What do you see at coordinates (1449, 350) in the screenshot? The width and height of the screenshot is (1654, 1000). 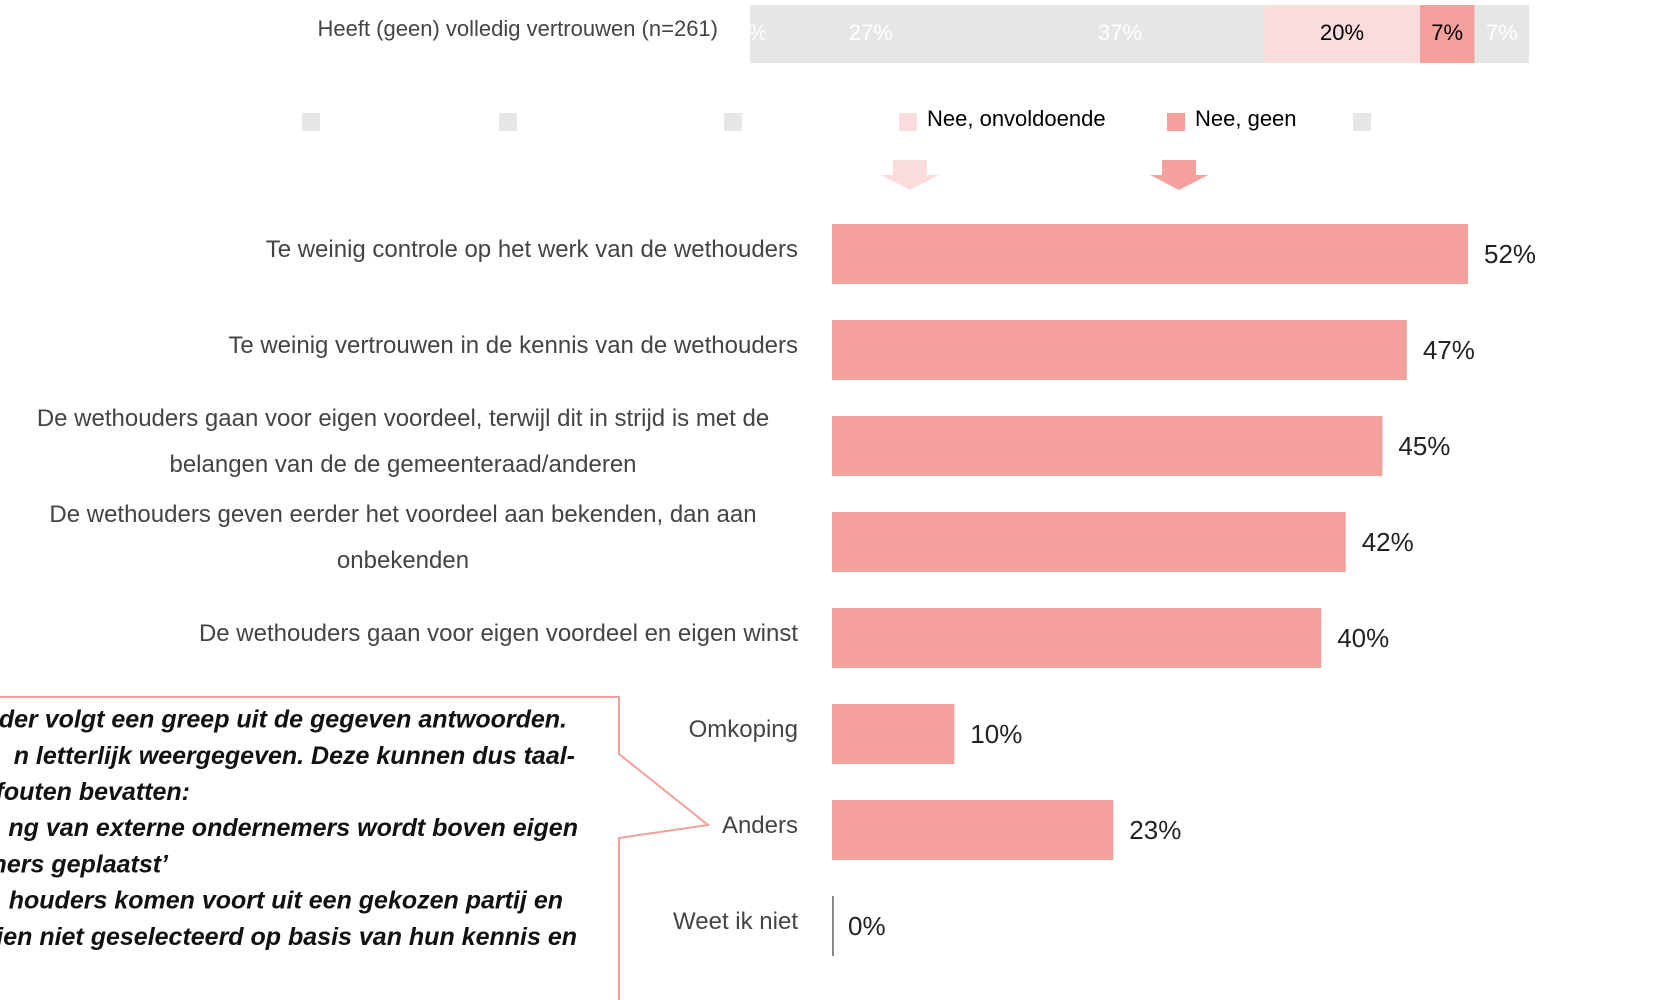 I see `value-label: 47%` at bounding box center [1449, 350].